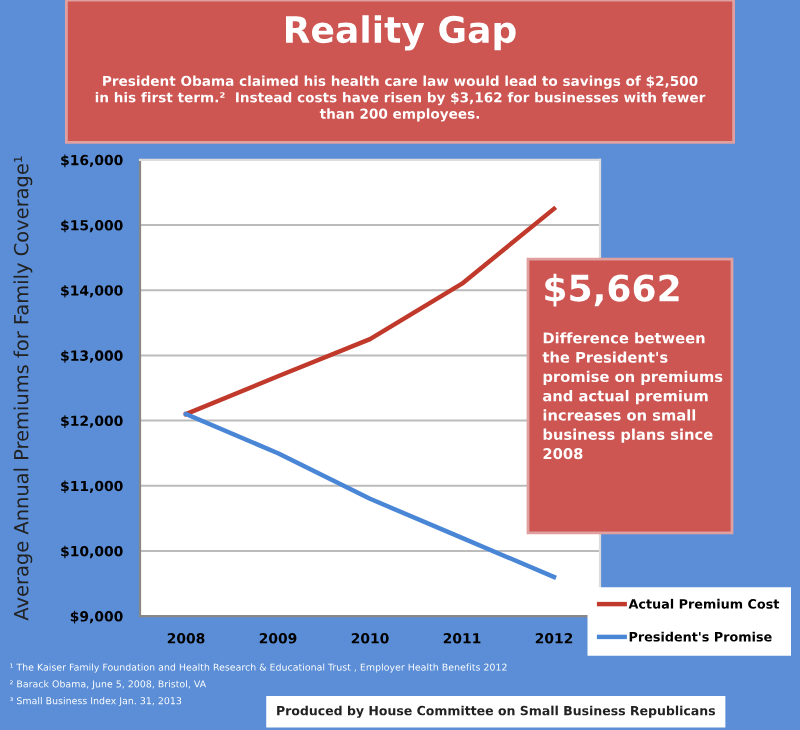 The image size is (800, 730). I want to click on annotation: $5,662, so click(612, 290).